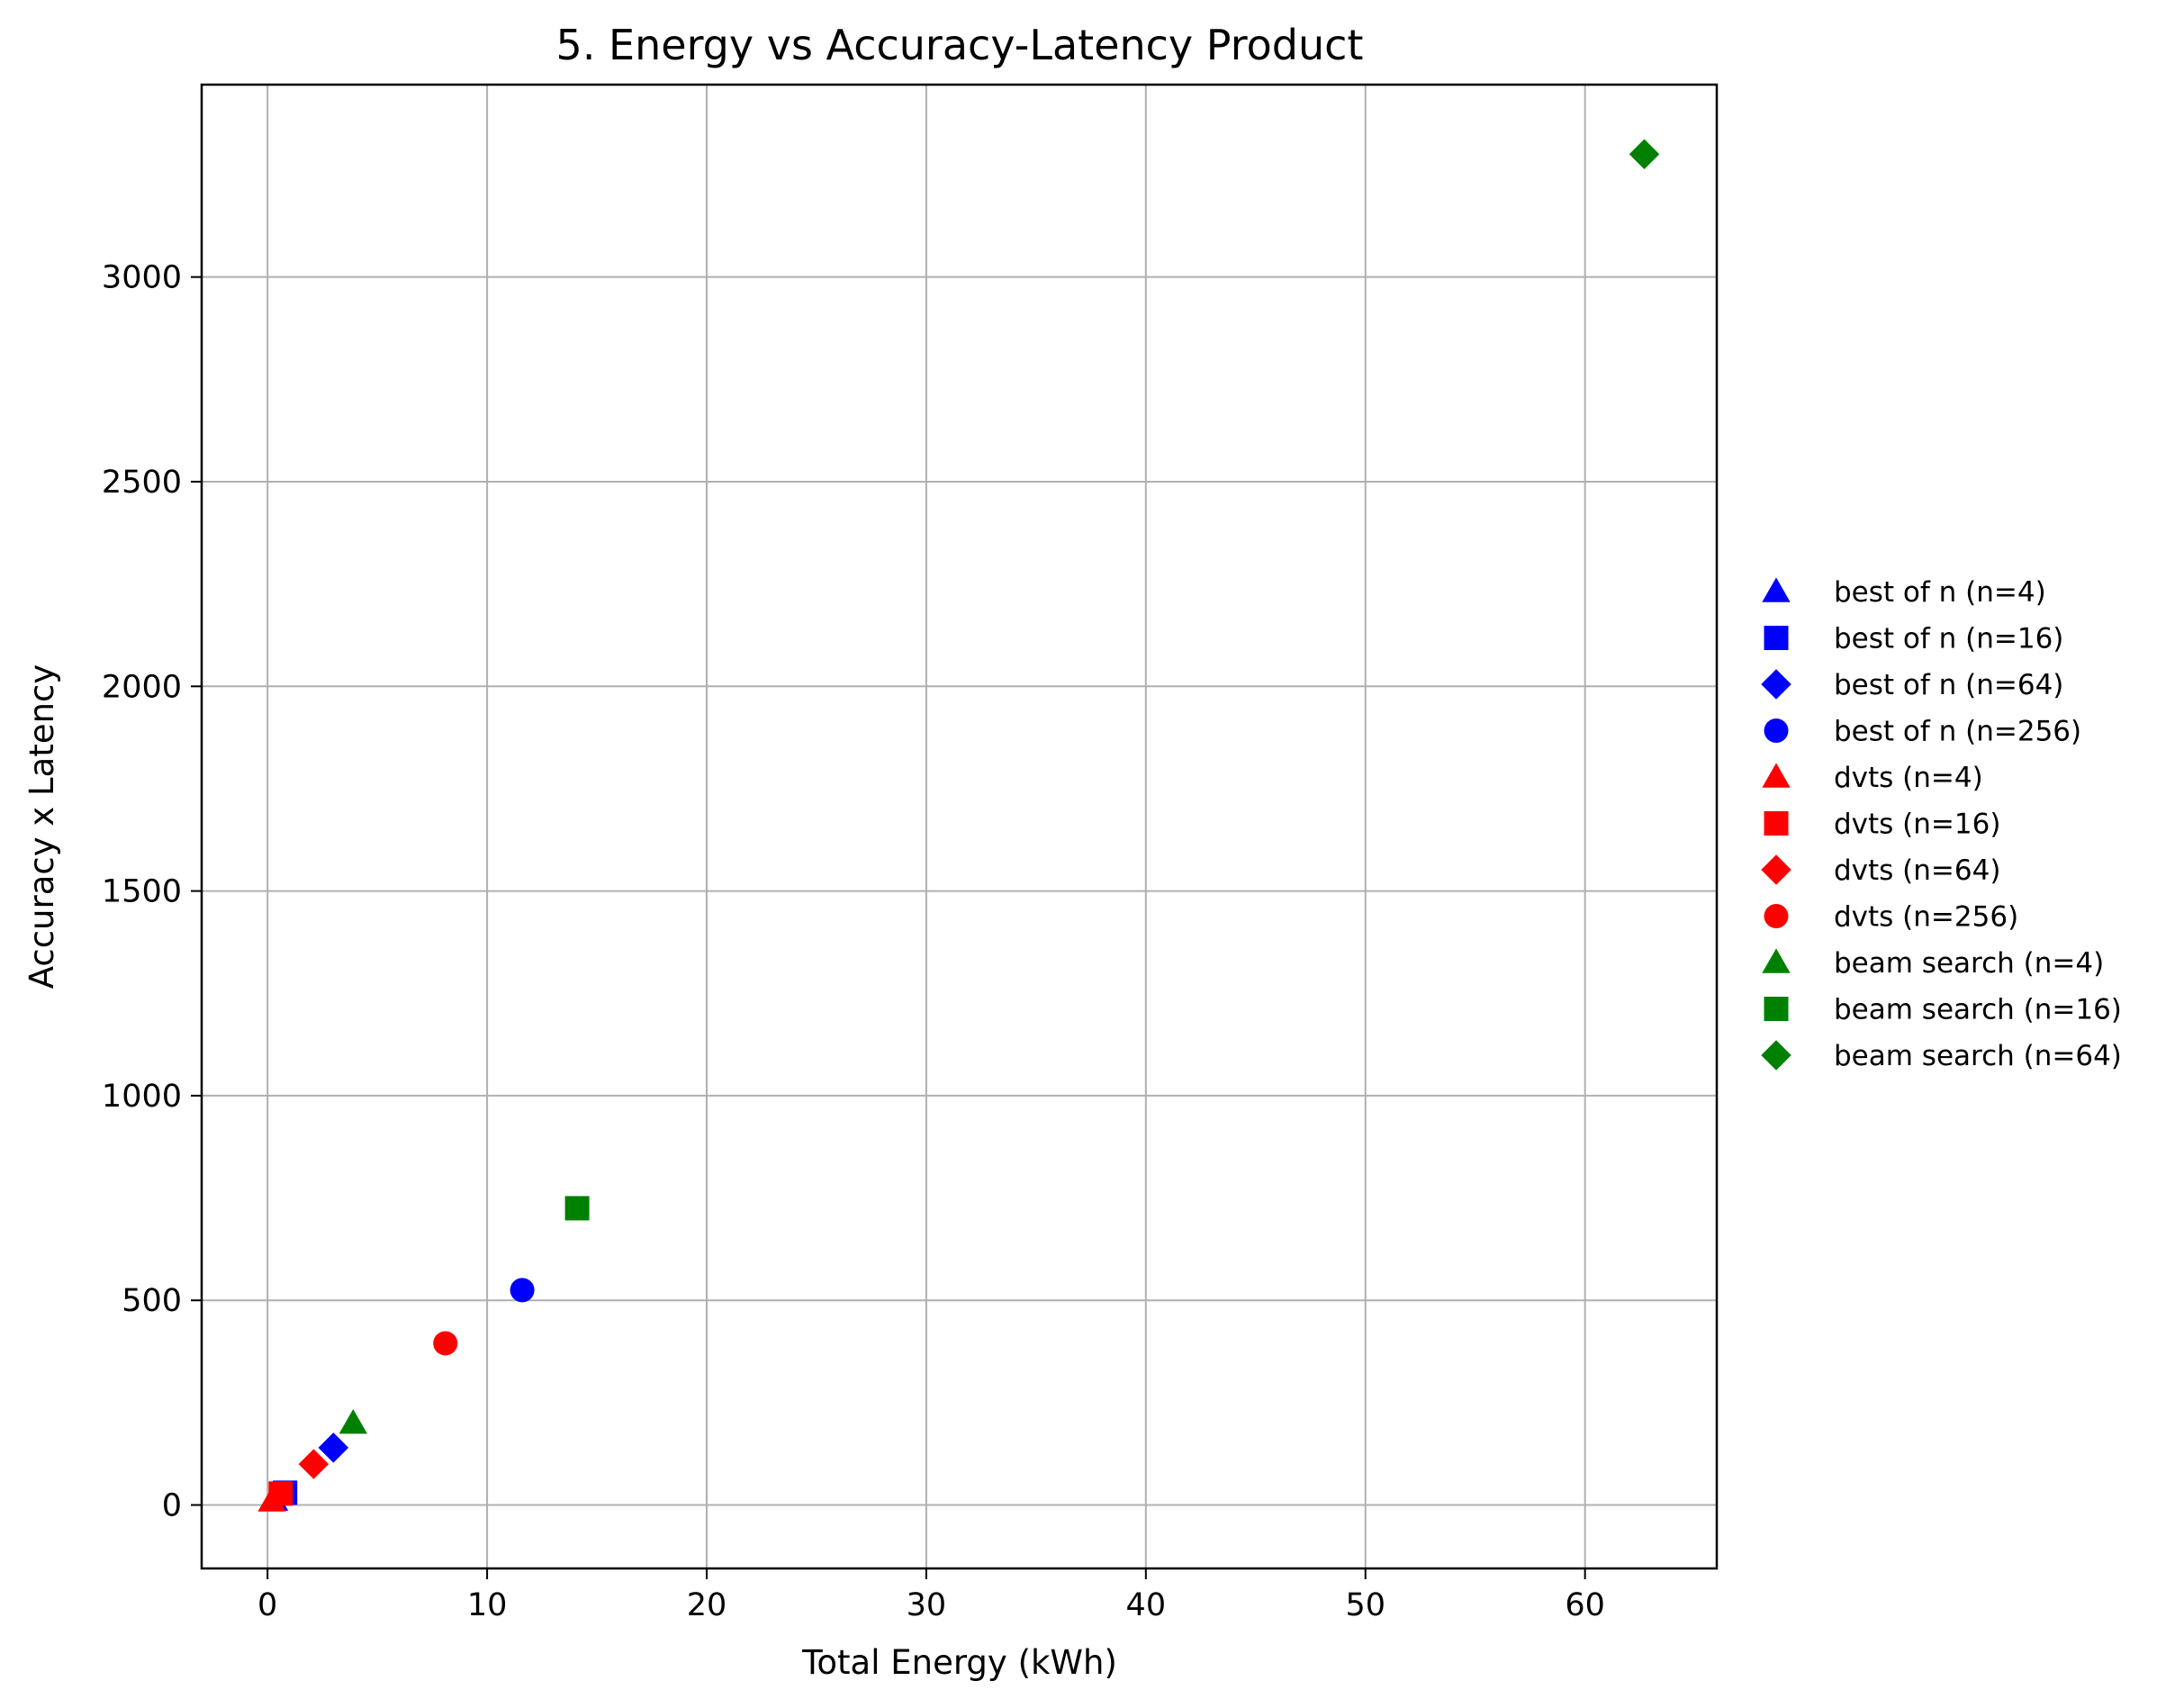 This screenshot has height=1699, width=2184. What do you see at coordinates (488, 1605) in the screenshot?
I see `x-tick-label: 10` at bounding box center [488, 1605].